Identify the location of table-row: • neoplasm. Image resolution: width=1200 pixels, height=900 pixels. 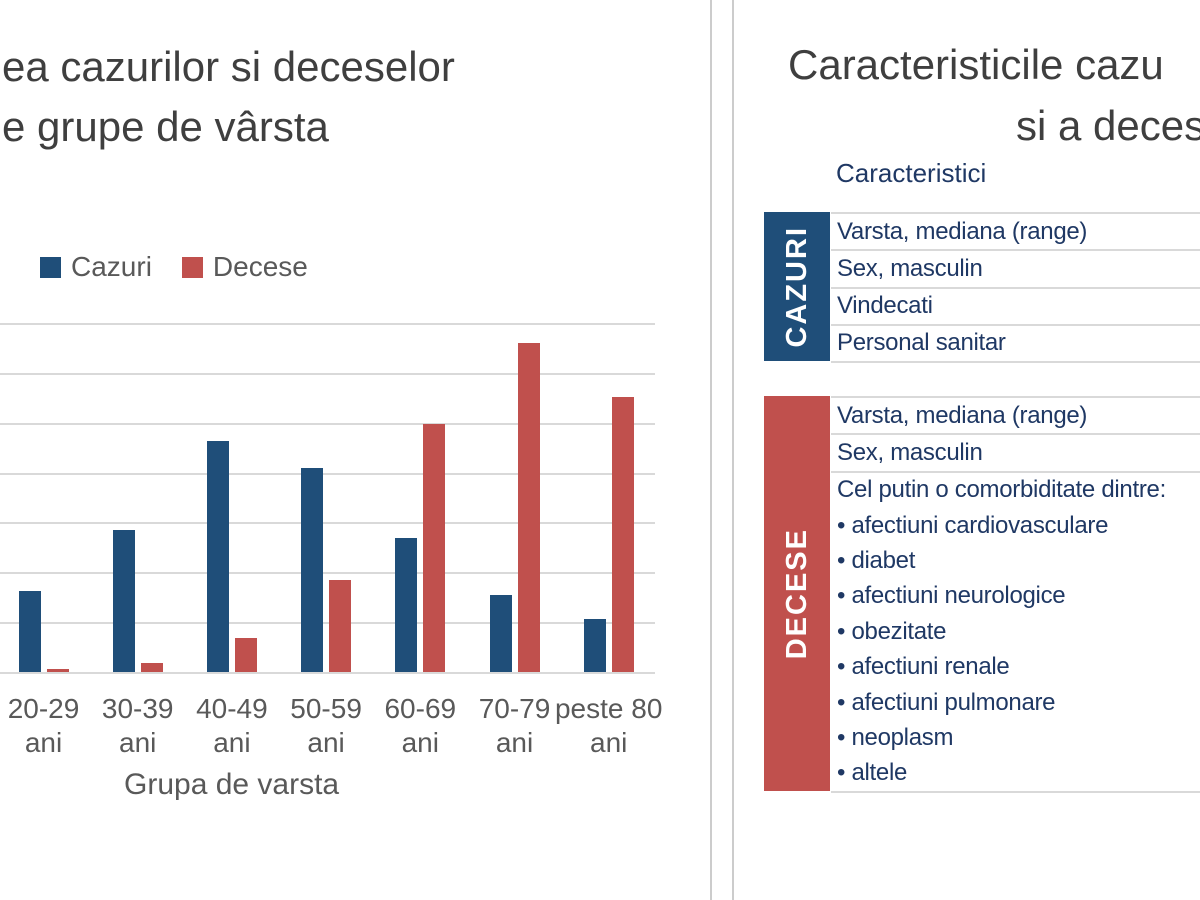
(895, 737).